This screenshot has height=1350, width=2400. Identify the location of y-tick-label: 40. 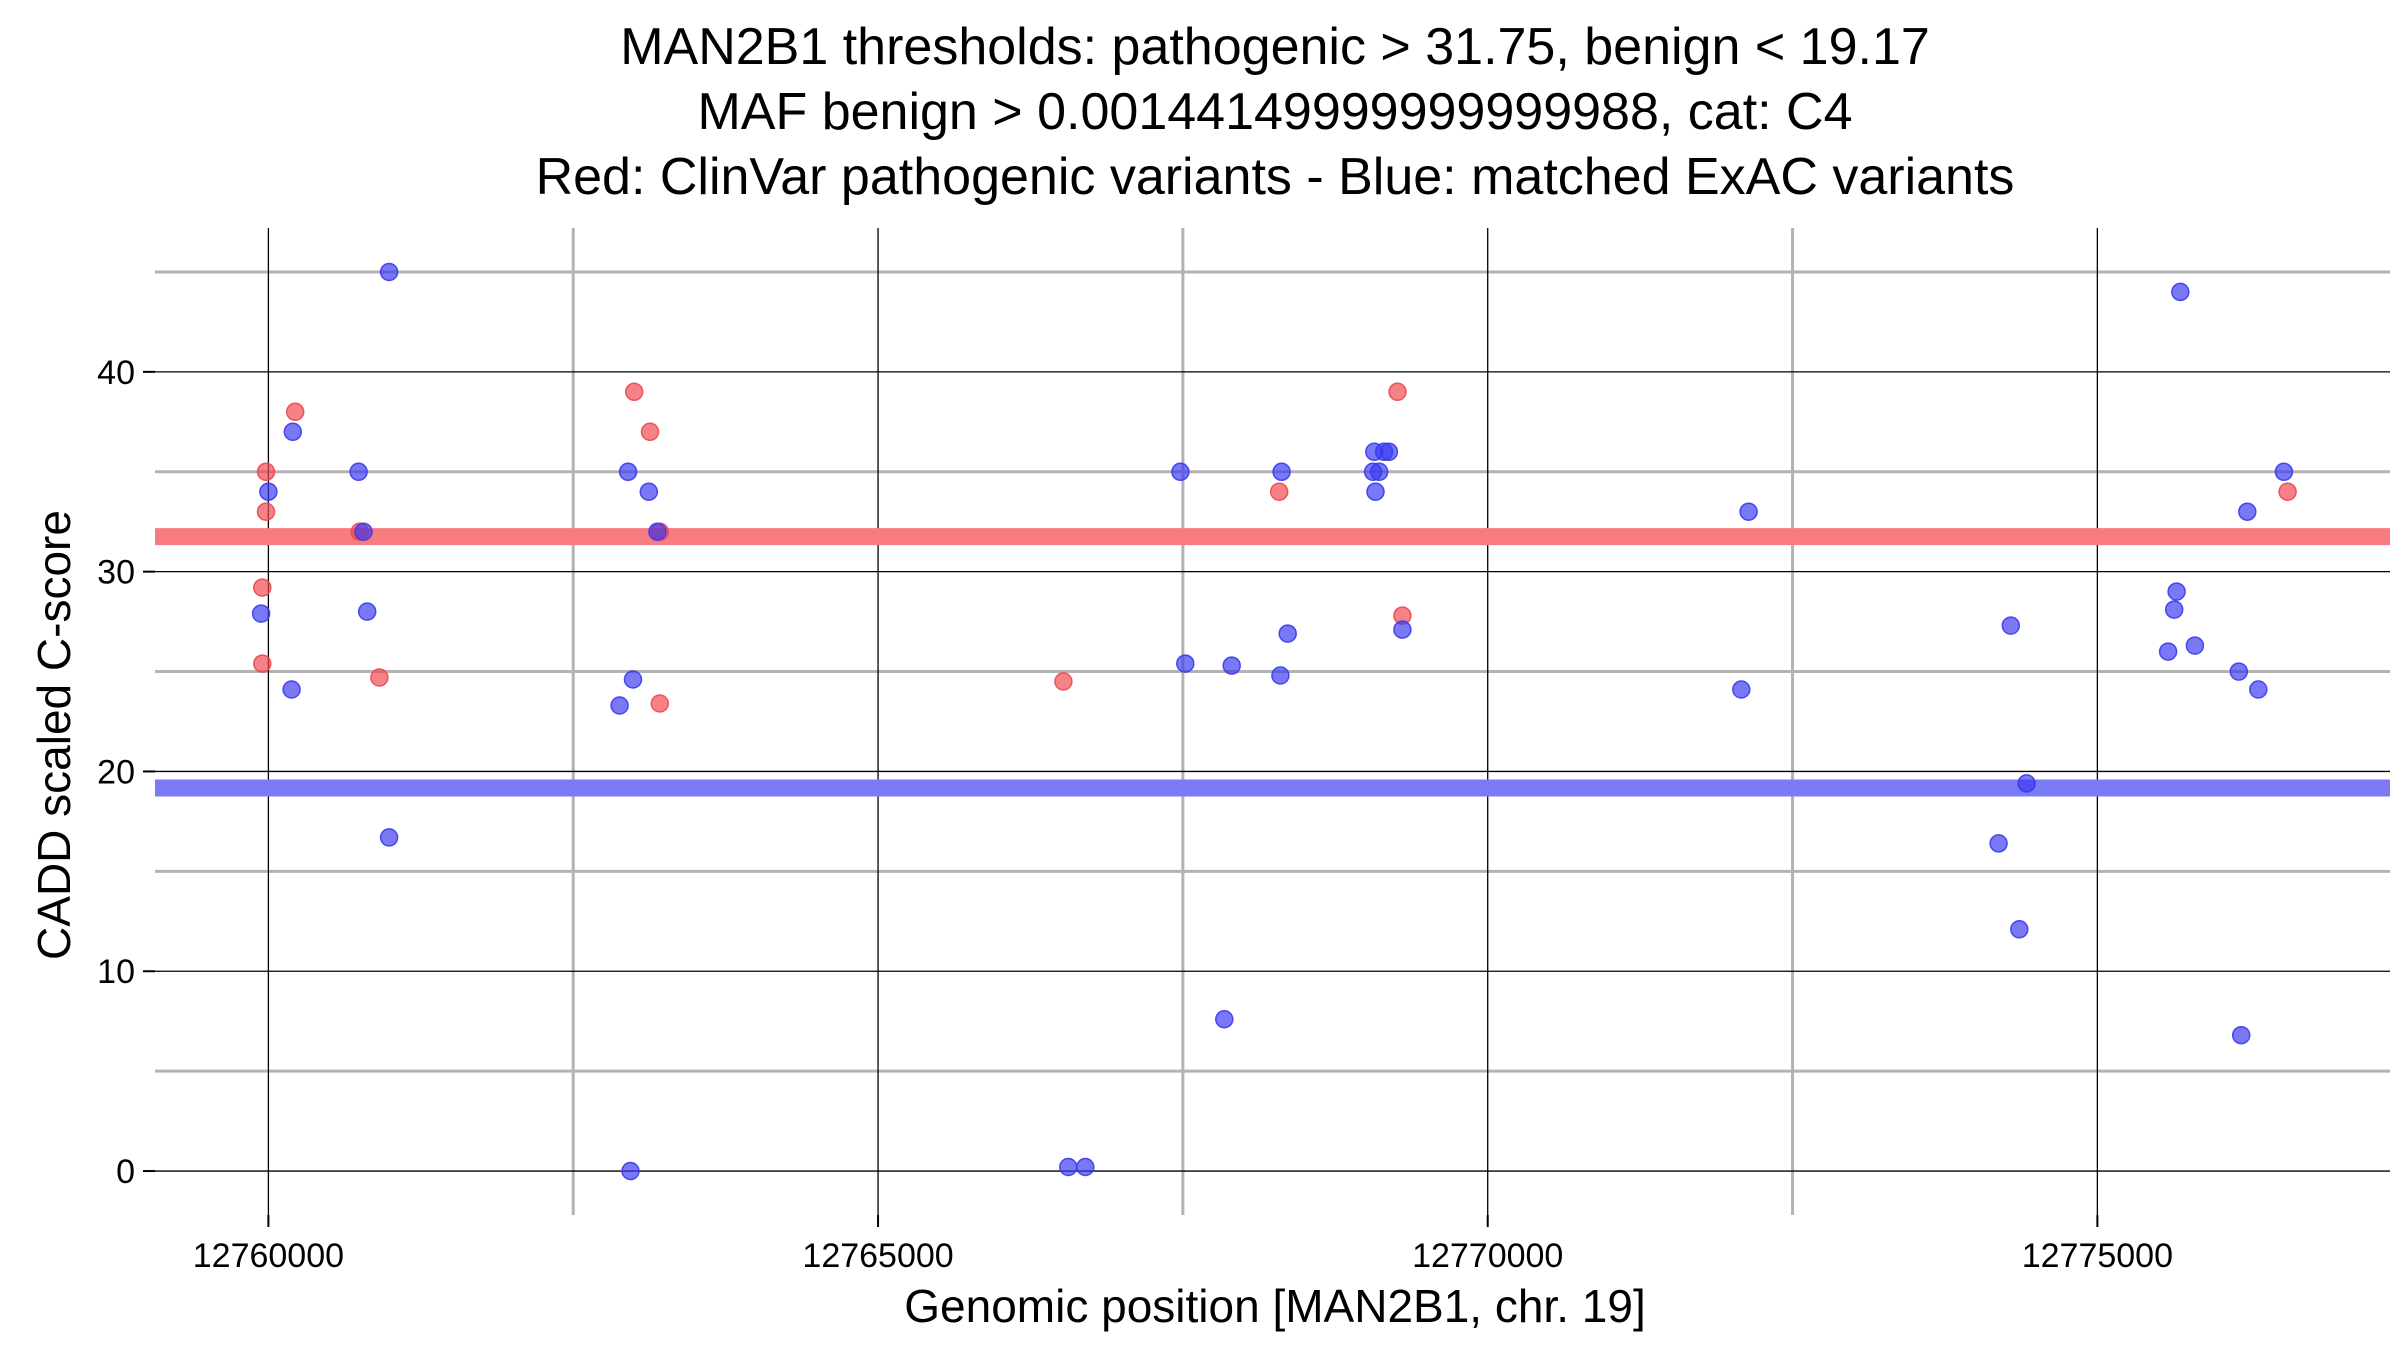
(116, 373).